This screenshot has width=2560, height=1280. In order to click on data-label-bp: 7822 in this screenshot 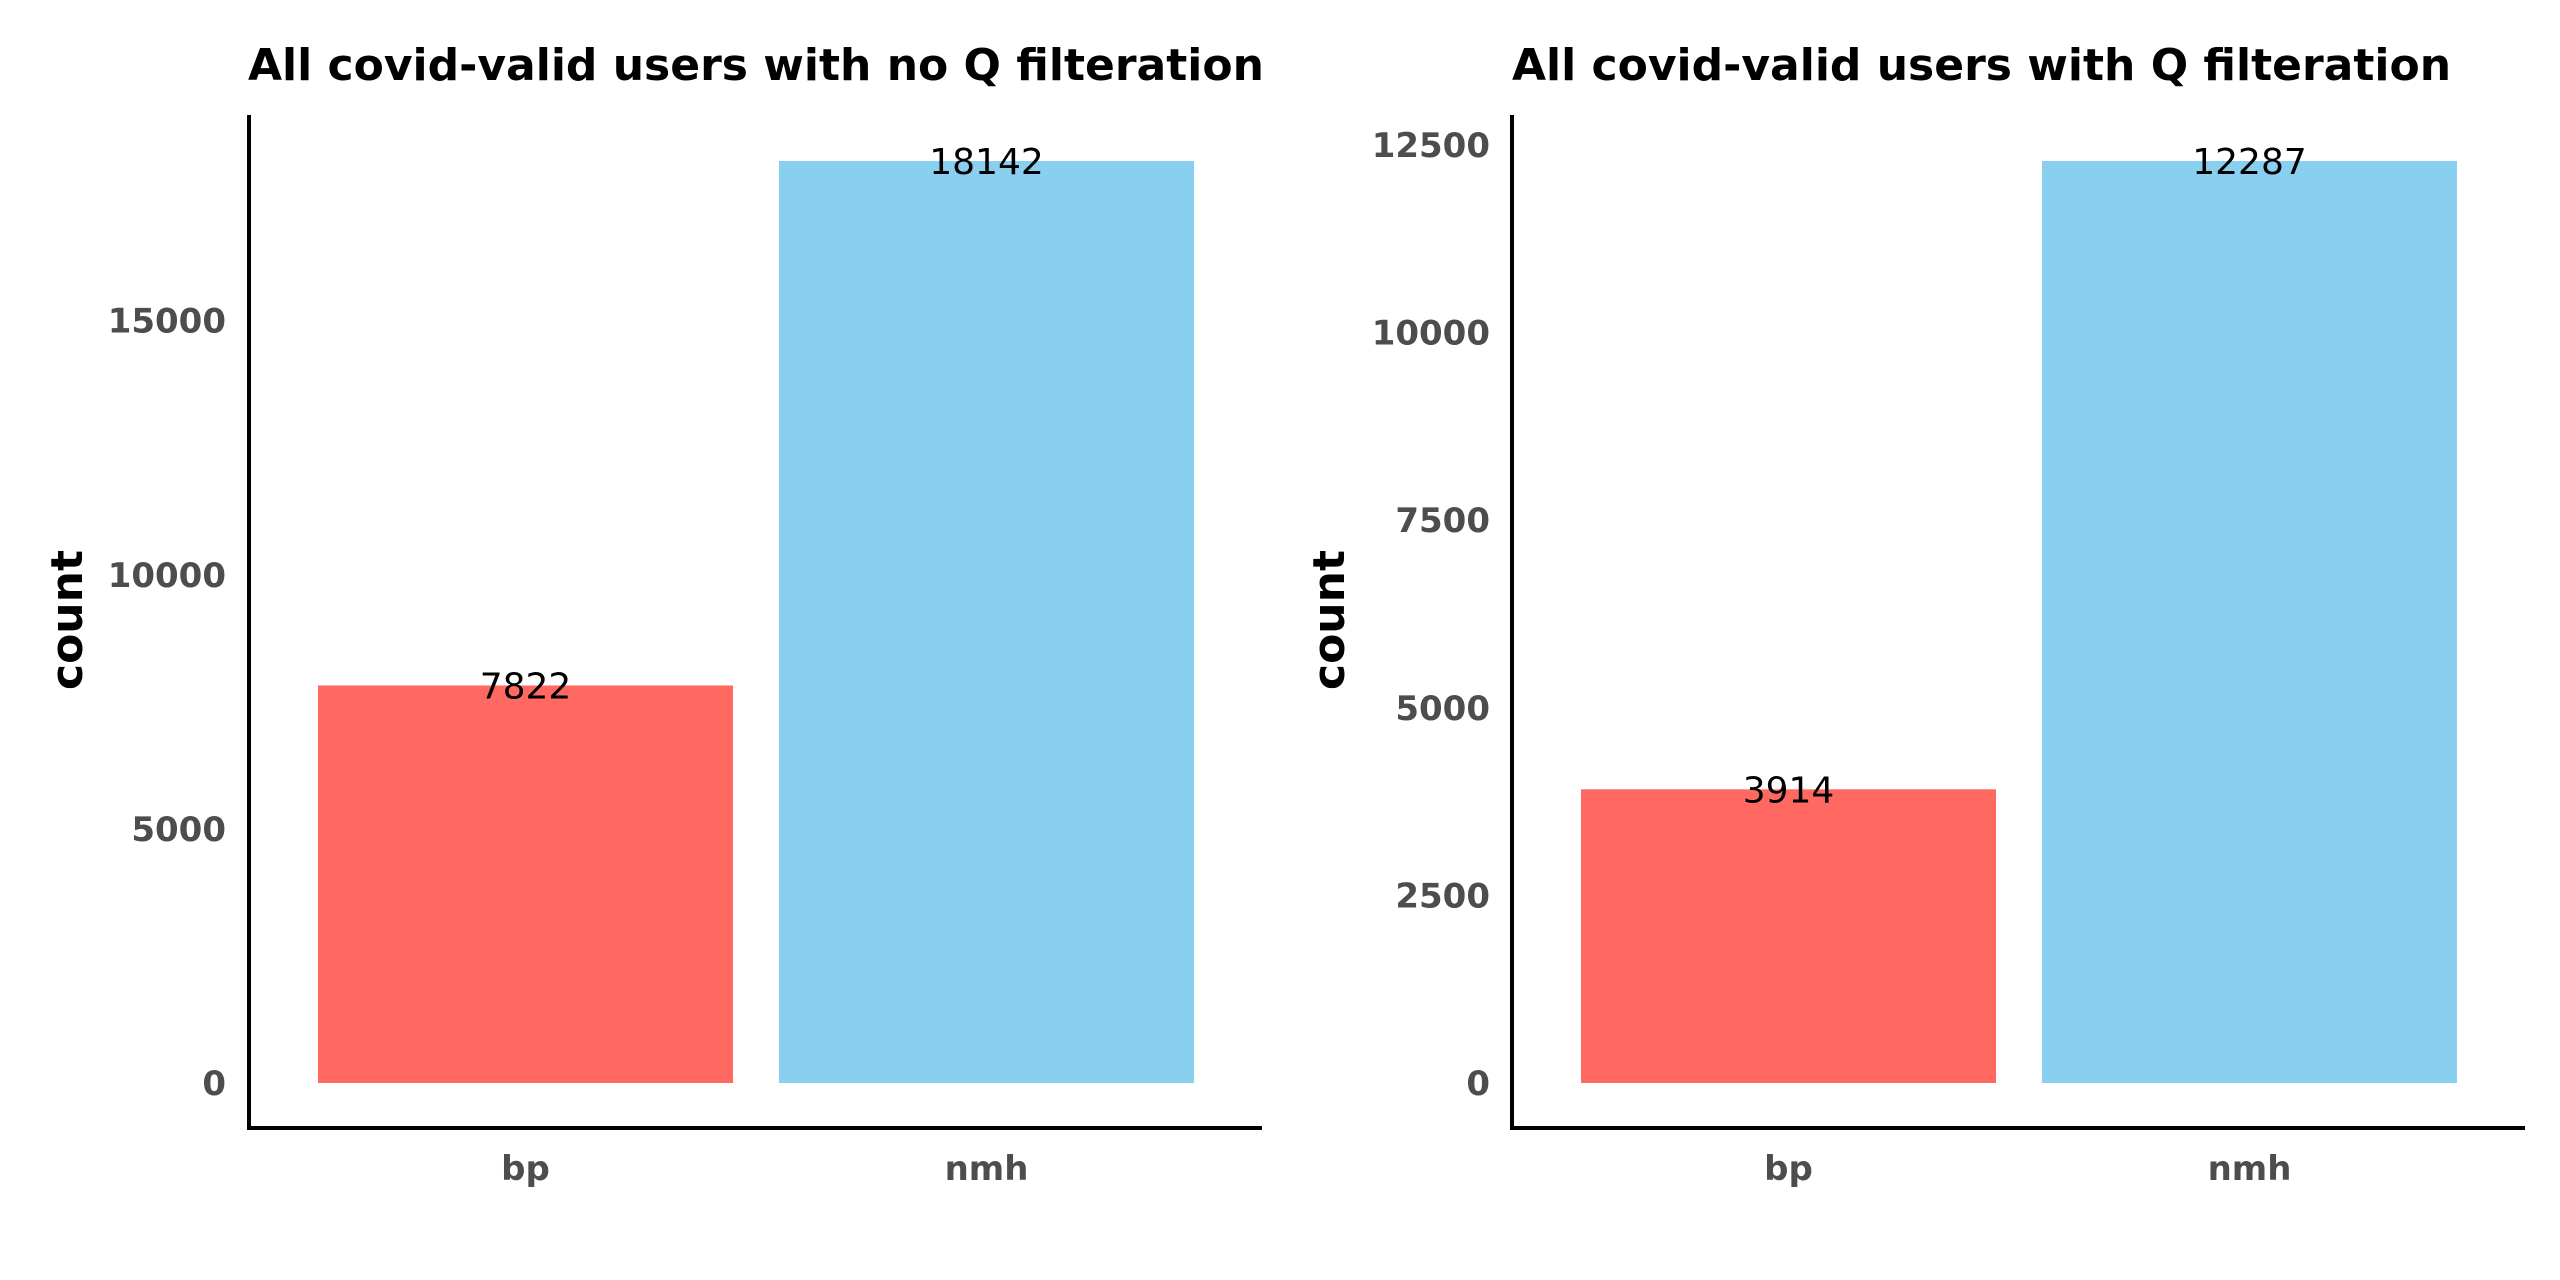, I will do `click(526, 686)`.